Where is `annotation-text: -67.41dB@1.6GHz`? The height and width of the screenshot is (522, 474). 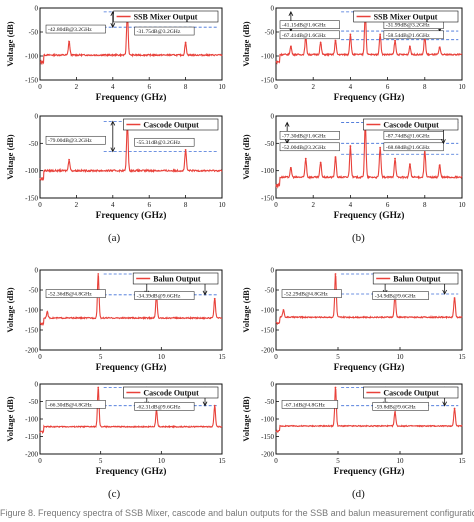 annotation-text: -67.41dB@1.6GHz is located at coordinates (304, 36).